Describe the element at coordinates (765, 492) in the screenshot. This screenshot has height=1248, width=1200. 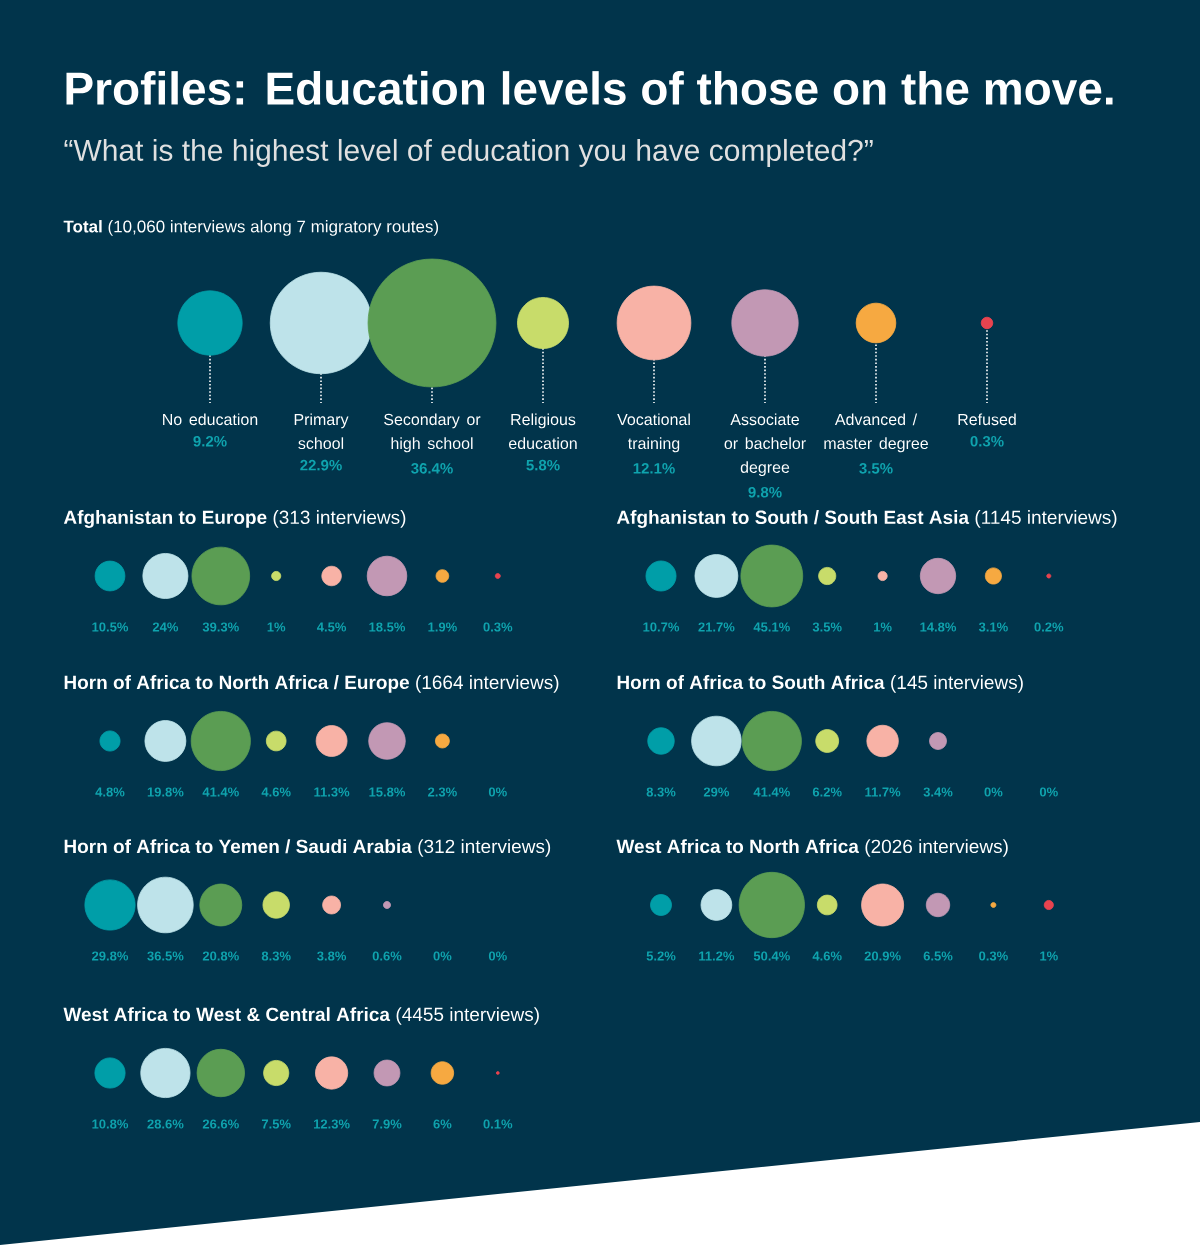
I see `data-label: 9.8%` at that location.